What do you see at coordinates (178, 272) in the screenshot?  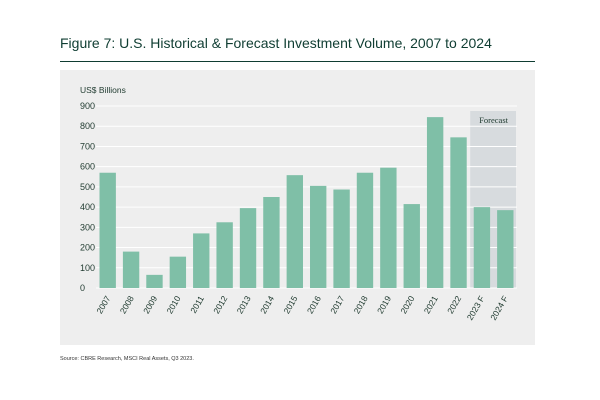 I see `bar-2010` at bounding box center [178, 272].